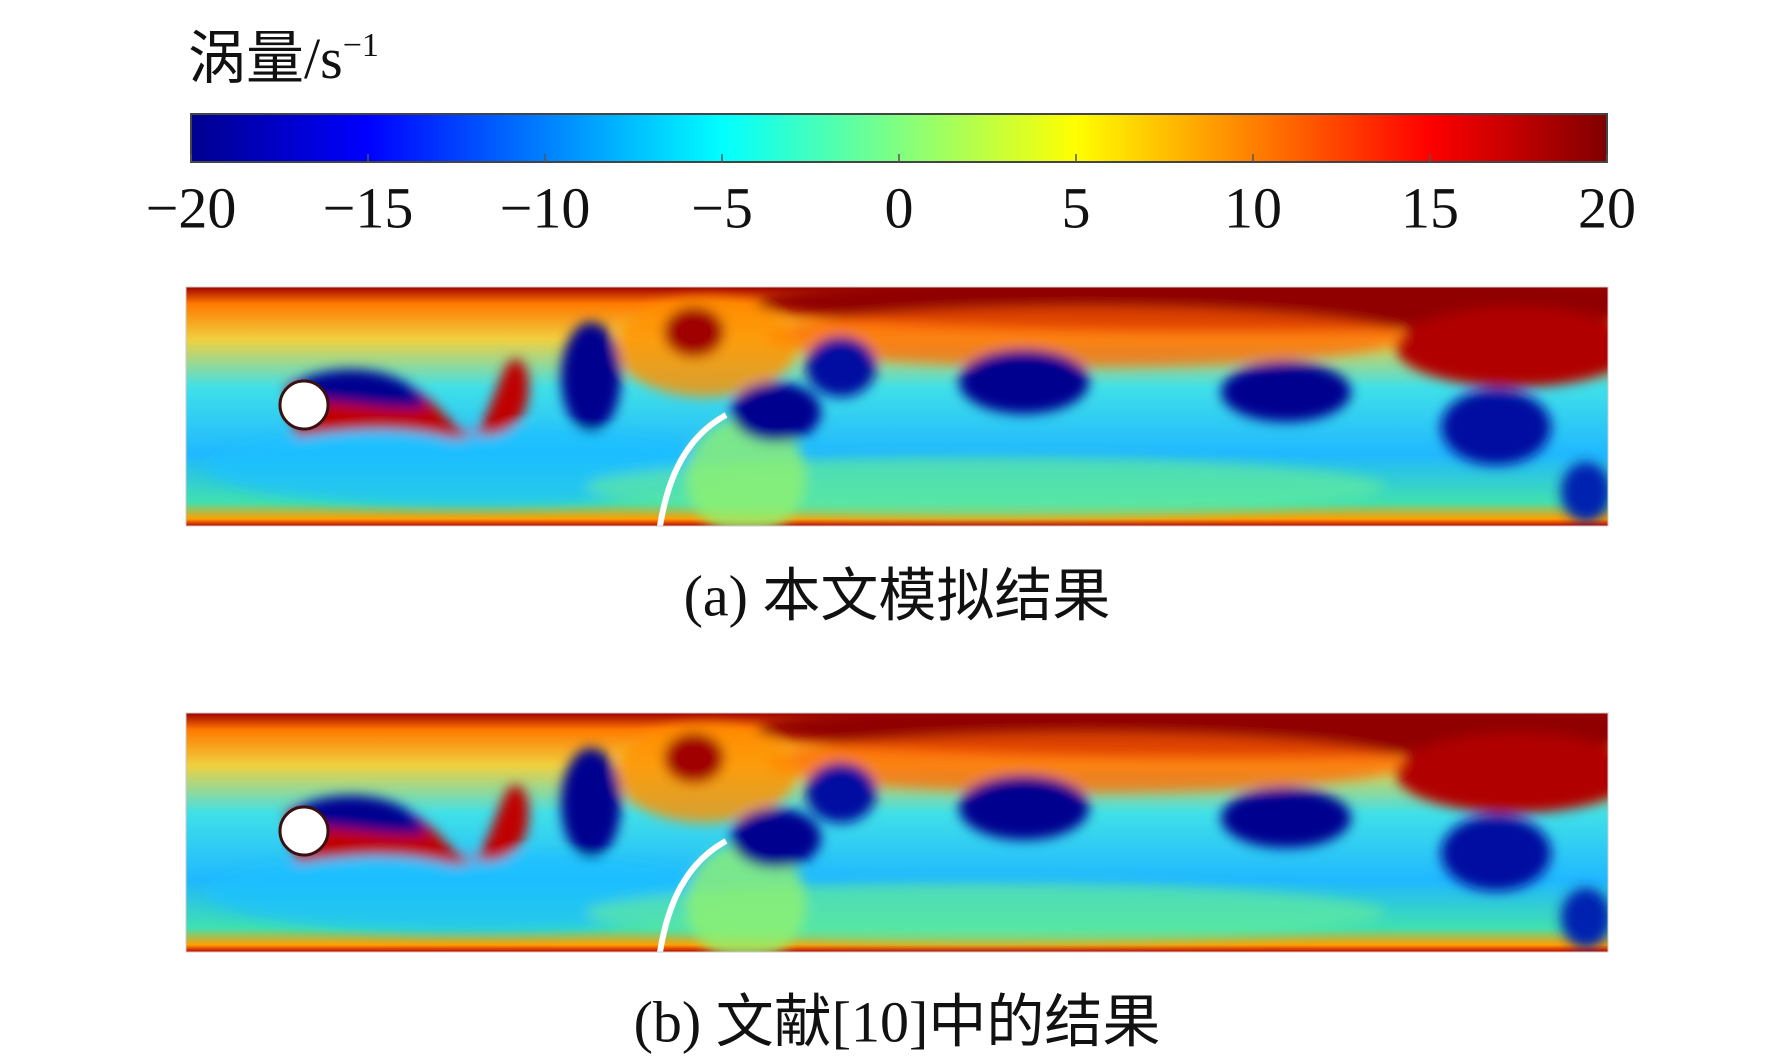 The image size is (1772, 1064). What do you see at coordinates (283, 58) in the screenshot?
I see `colorbar-title: 涡量/s−1` at bounding box center [283, 58].